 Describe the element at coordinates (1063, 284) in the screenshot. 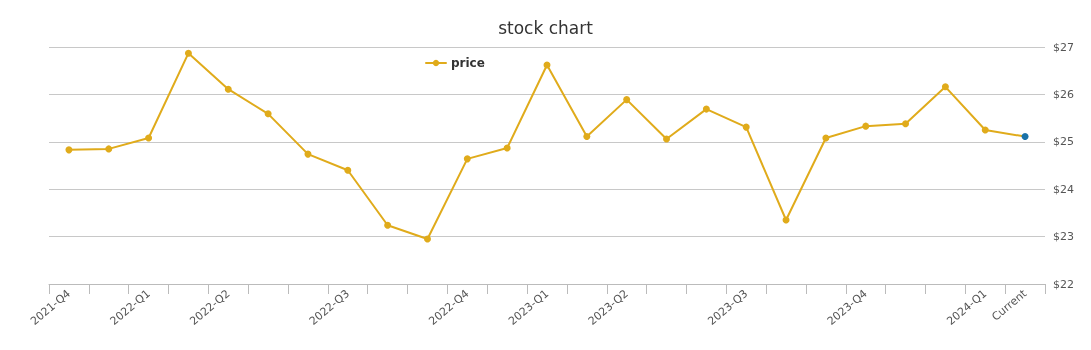

I see `y-tick-label: $22` at that location.